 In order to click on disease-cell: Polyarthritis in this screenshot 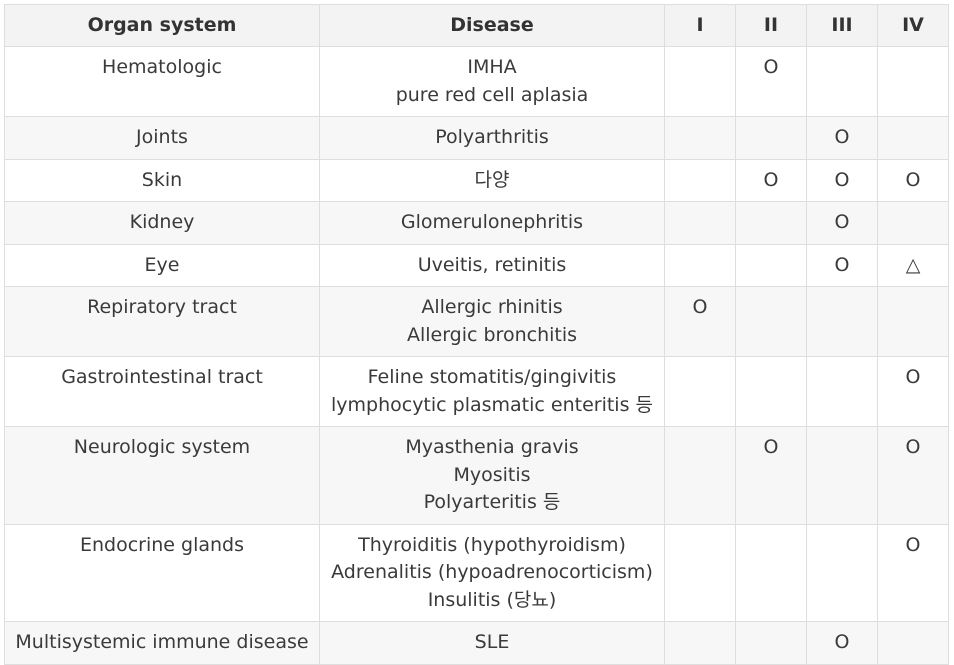, I will do `click(492, 138)`.